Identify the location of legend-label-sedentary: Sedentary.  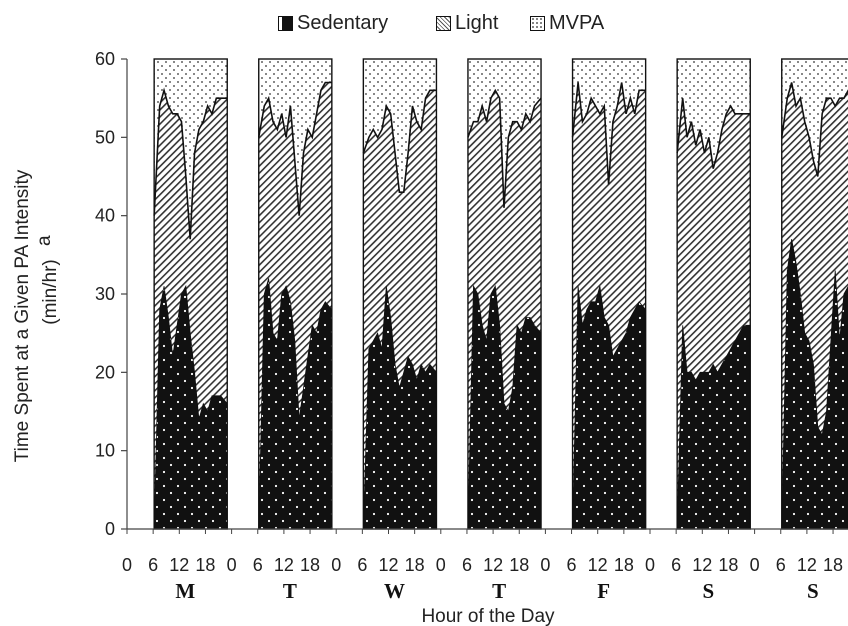
(343, 22).